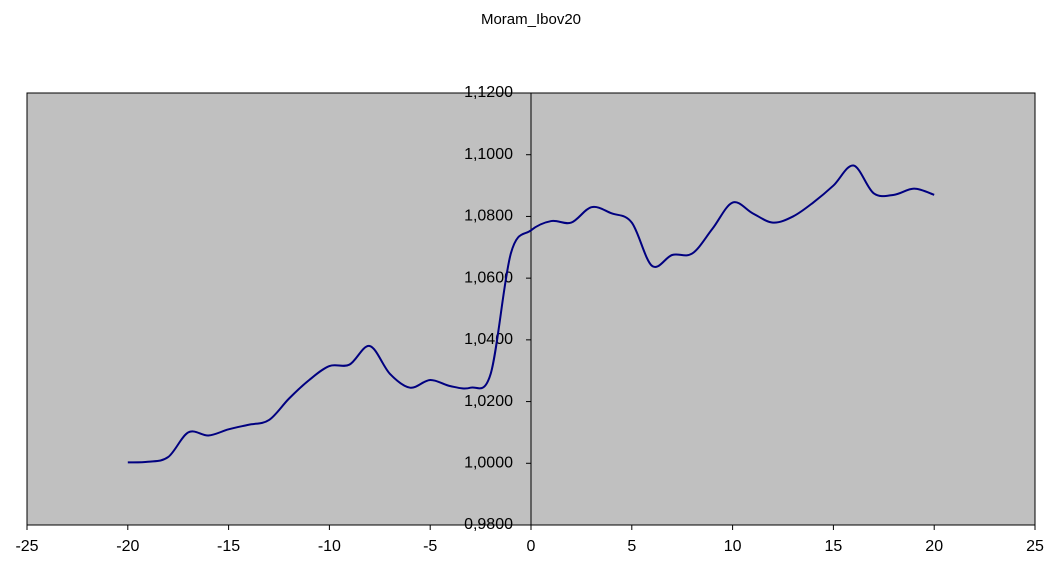 The width and height of the screenshot is (1048, 566). What do you see at coordinates (329, 546) in the screenshot?
I see `x-tick-label: -10` at bounding box center [329, 546].